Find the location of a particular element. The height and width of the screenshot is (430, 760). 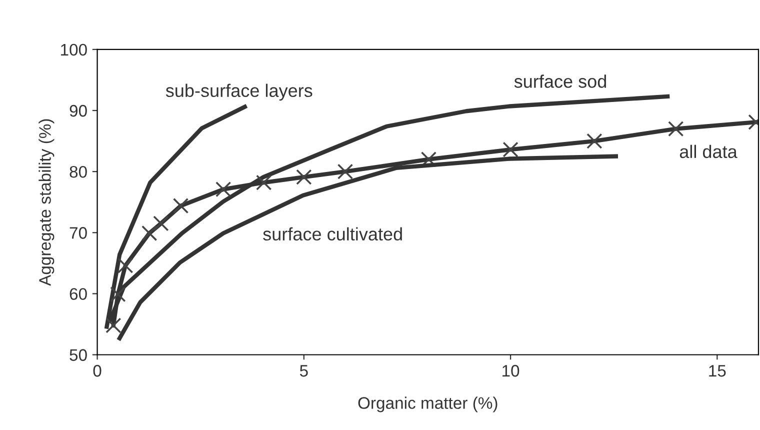

y-tick-label: 60 is located at coordinates (78, 294).